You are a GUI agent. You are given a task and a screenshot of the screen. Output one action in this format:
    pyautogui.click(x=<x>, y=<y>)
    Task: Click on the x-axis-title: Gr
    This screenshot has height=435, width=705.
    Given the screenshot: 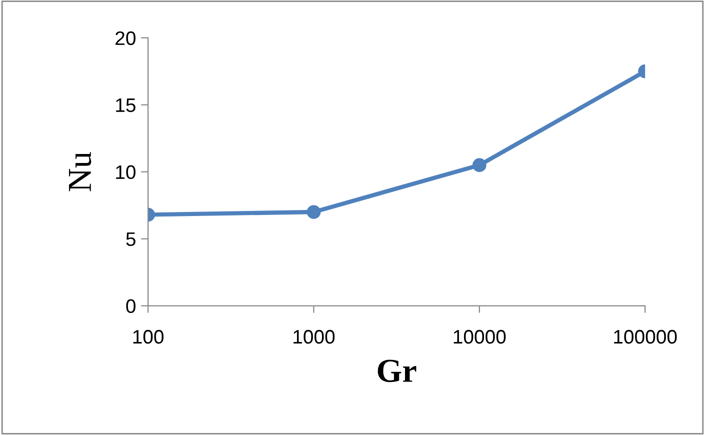 What is the action you would take?
    pyautogui.click(x=397, y=371)
    